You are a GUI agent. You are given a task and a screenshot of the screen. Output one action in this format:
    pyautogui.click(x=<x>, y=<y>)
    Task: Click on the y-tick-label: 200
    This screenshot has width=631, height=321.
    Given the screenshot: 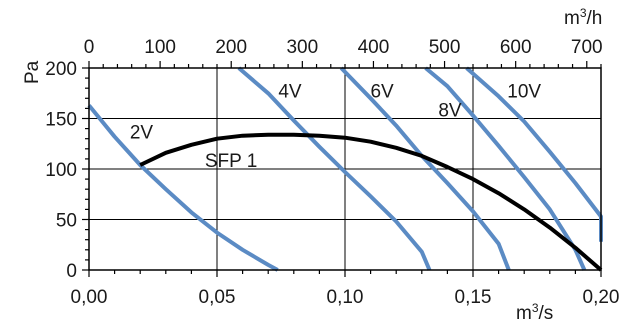 What is the action you would take?
    pyautogui.click(x=61, y=69)
    